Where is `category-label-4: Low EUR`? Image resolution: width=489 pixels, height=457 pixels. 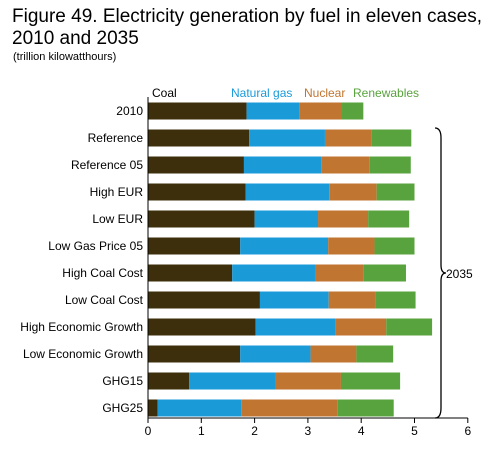 category-label-4: Low EUR is located at coordinates (117, 219).